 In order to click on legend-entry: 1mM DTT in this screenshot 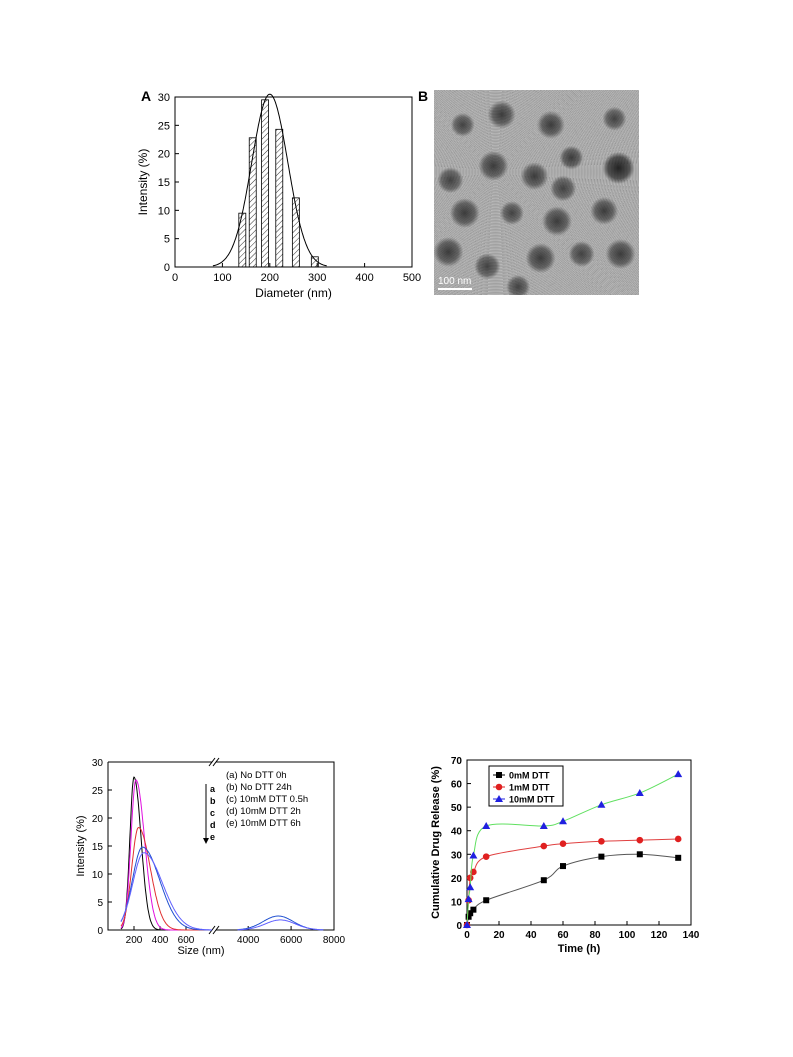, I will do `click(529, 788)`.